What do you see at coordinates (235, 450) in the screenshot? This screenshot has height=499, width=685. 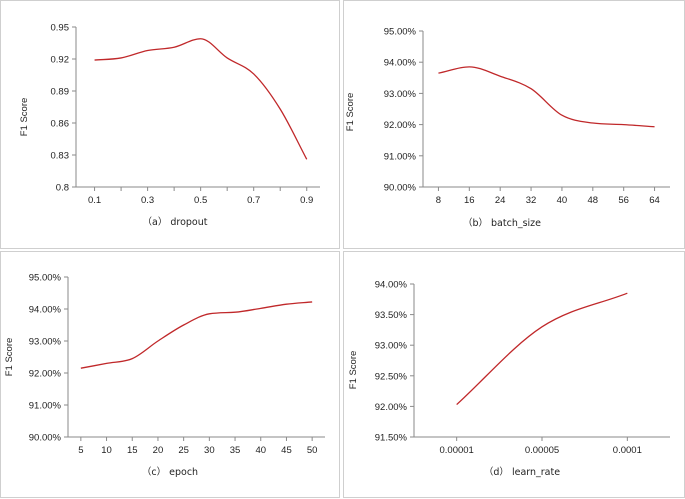 I see `panel-c-x-tick-label: 35` at bounding box center [235, 450].